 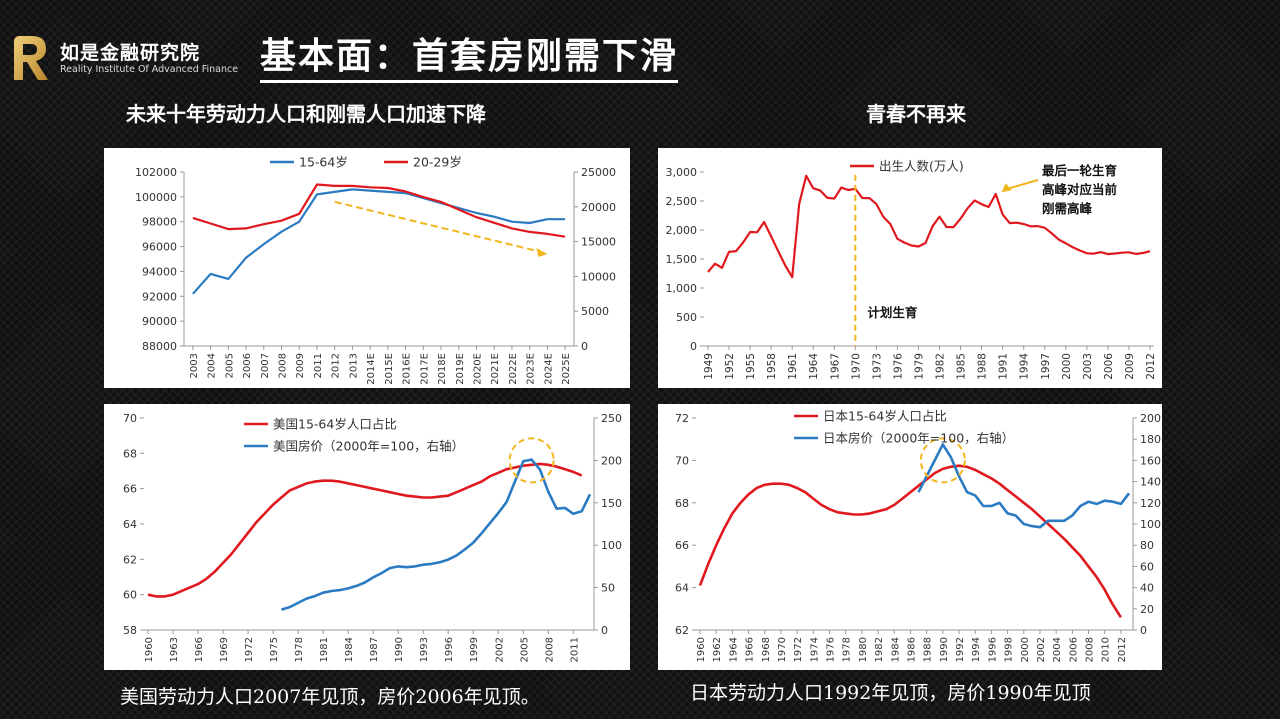 What do you see at coordinates (159, 321) in the screenshot?
I see `c1-left-ytick-label-1: 90000` at bounding box center [159, 321].